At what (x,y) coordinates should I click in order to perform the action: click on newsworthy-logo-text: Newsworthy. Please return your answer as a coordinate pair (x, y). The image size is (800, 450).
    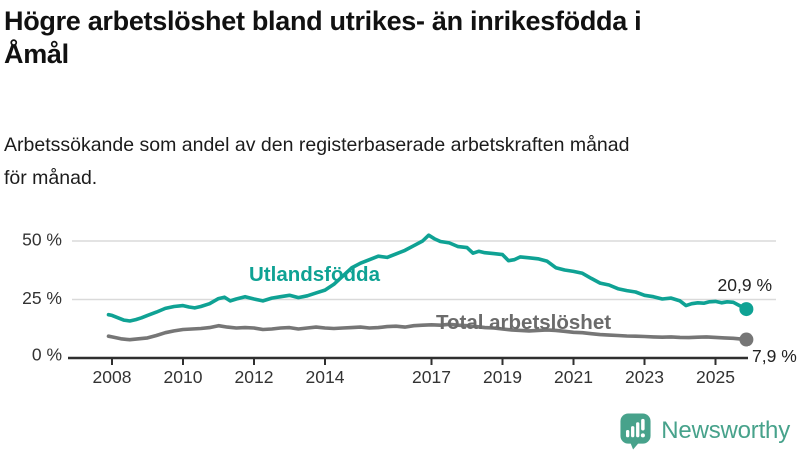
    Looking at the image, I should click on (725, 430).